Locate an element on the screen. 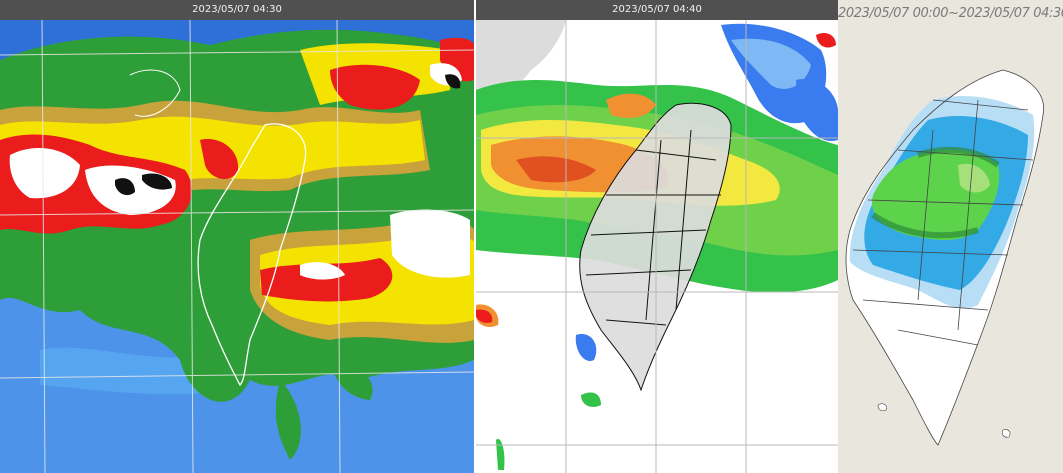 The image size is (1063, 473). satellite-timestamp: 2023/05/07 04:30 is located at coordinates (237, 10).